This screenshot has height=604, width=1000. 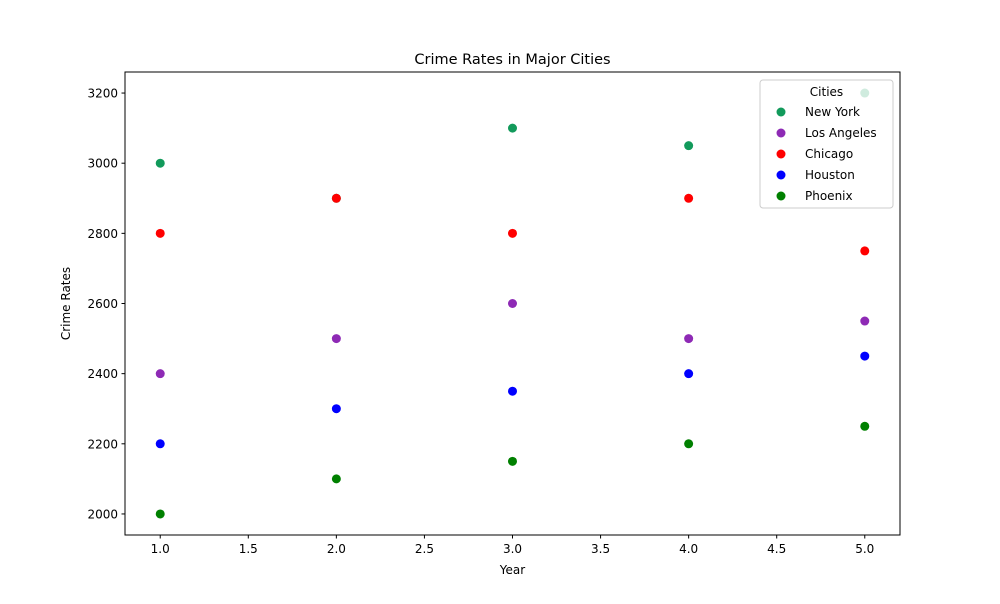 I want to click on legend-label: New York, so click(x=832, y=112).